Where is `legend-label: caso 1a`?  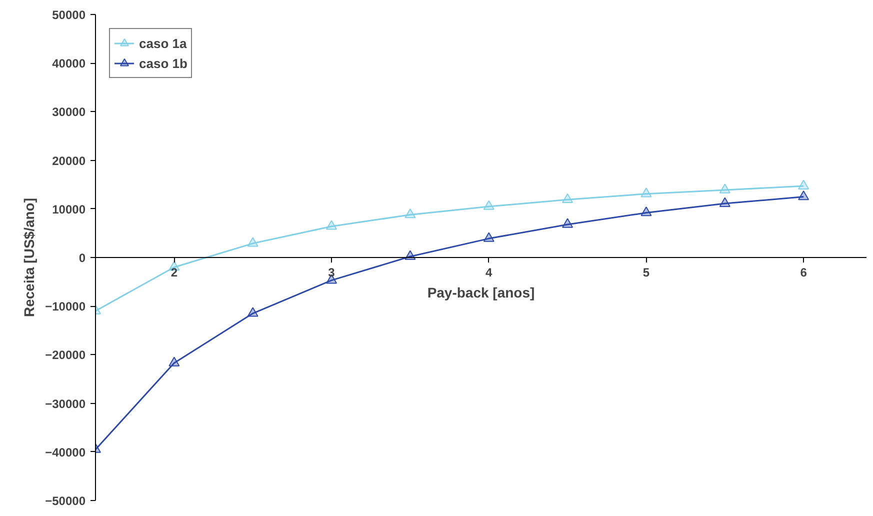 legend-label: caso 1a is located at coordinates (163, 43).